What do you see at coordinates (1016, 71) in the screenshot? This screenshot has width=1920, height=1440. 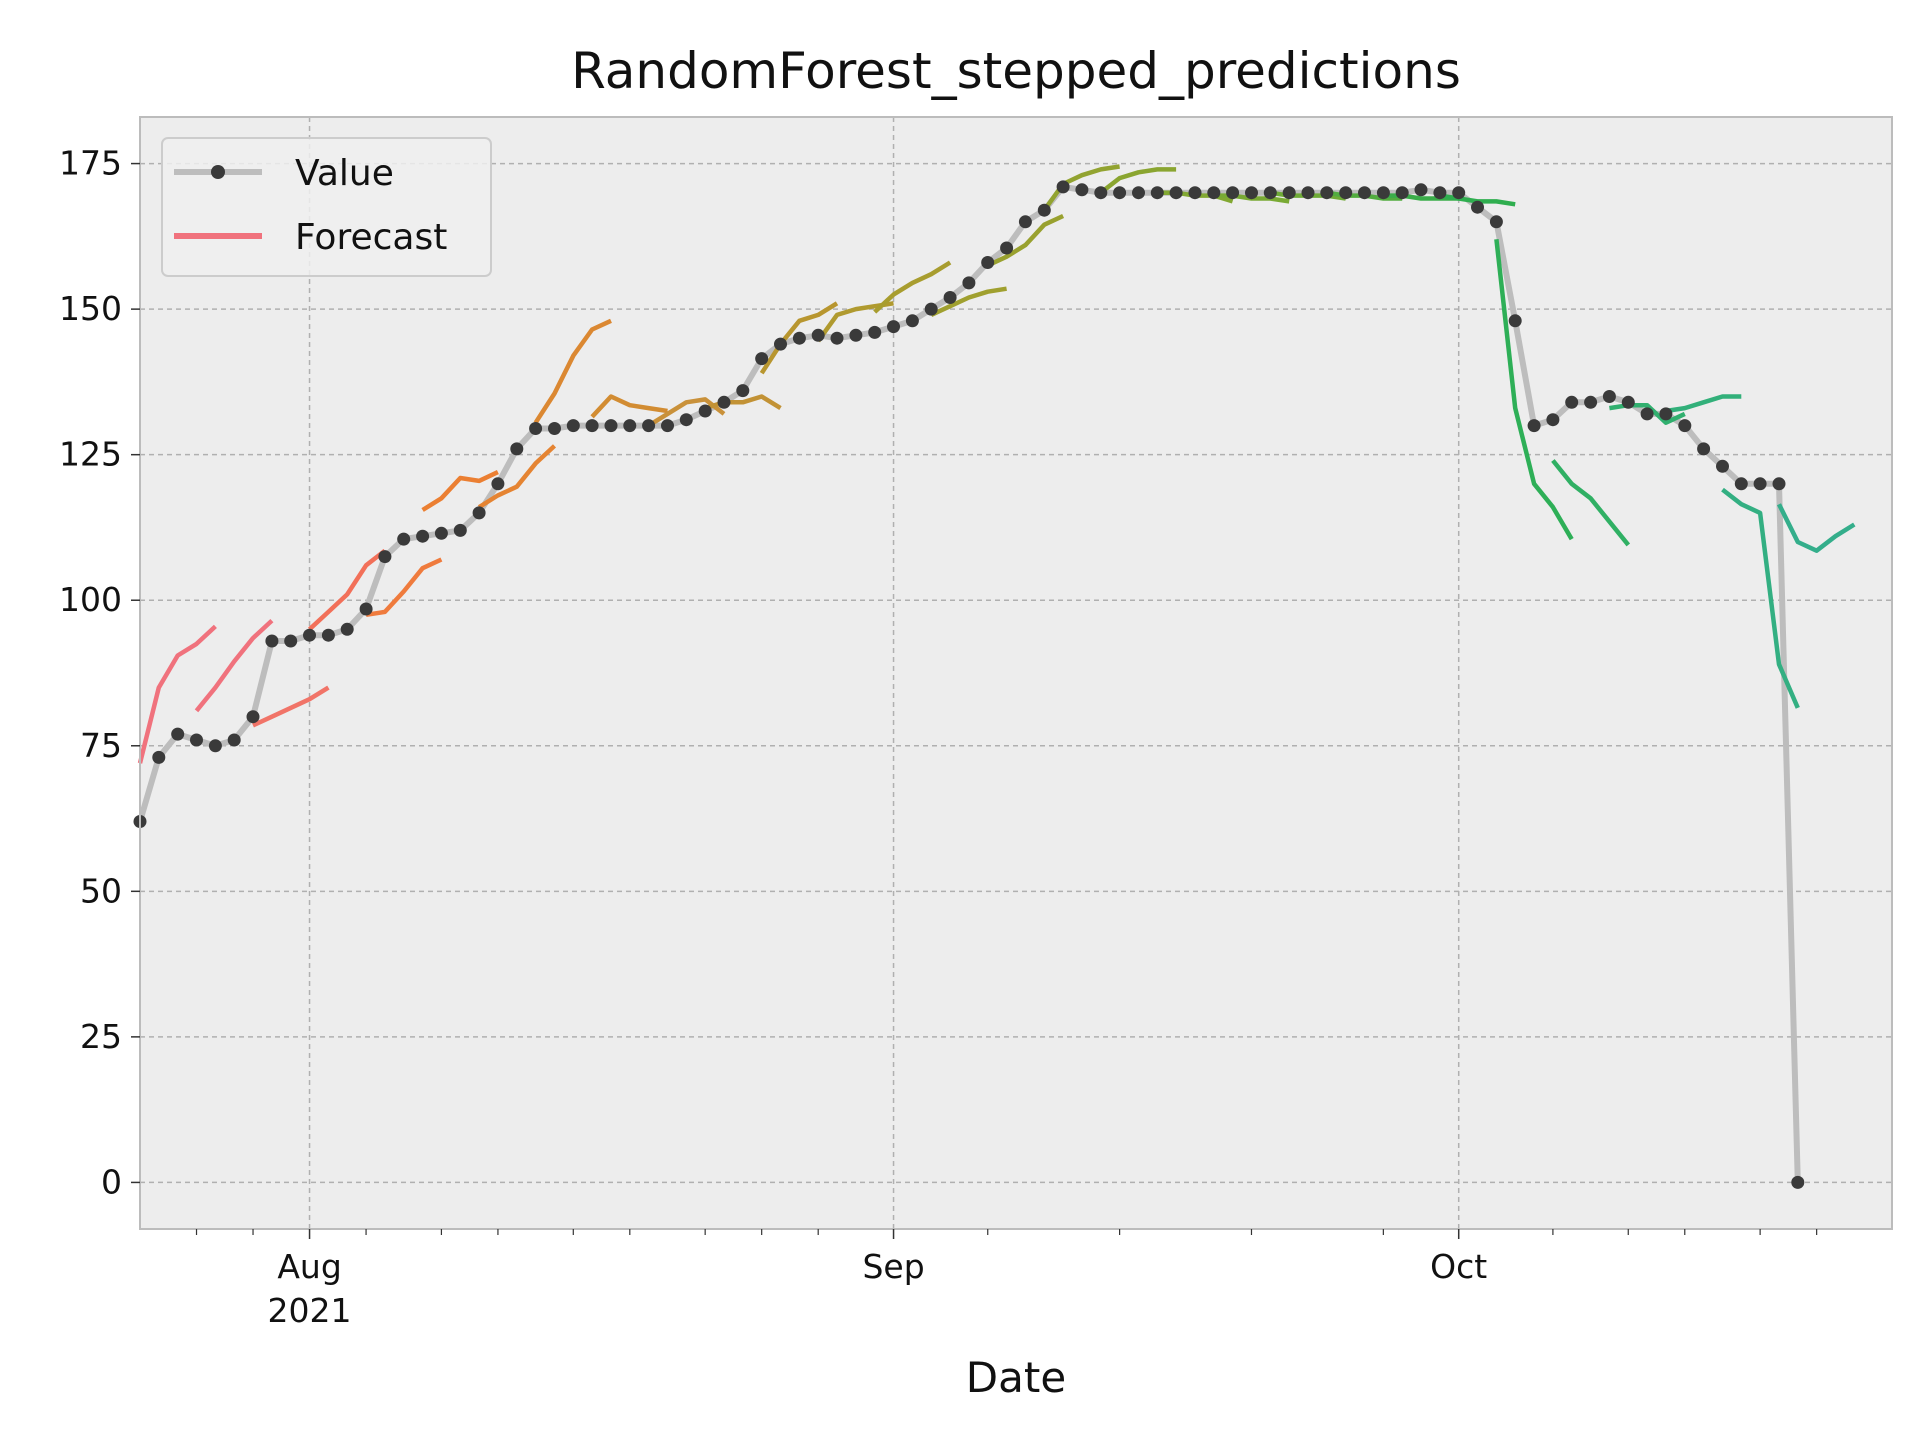 I see `chart-title: RandomForest_stepped_predictions` at bounding box center [1016, 71].